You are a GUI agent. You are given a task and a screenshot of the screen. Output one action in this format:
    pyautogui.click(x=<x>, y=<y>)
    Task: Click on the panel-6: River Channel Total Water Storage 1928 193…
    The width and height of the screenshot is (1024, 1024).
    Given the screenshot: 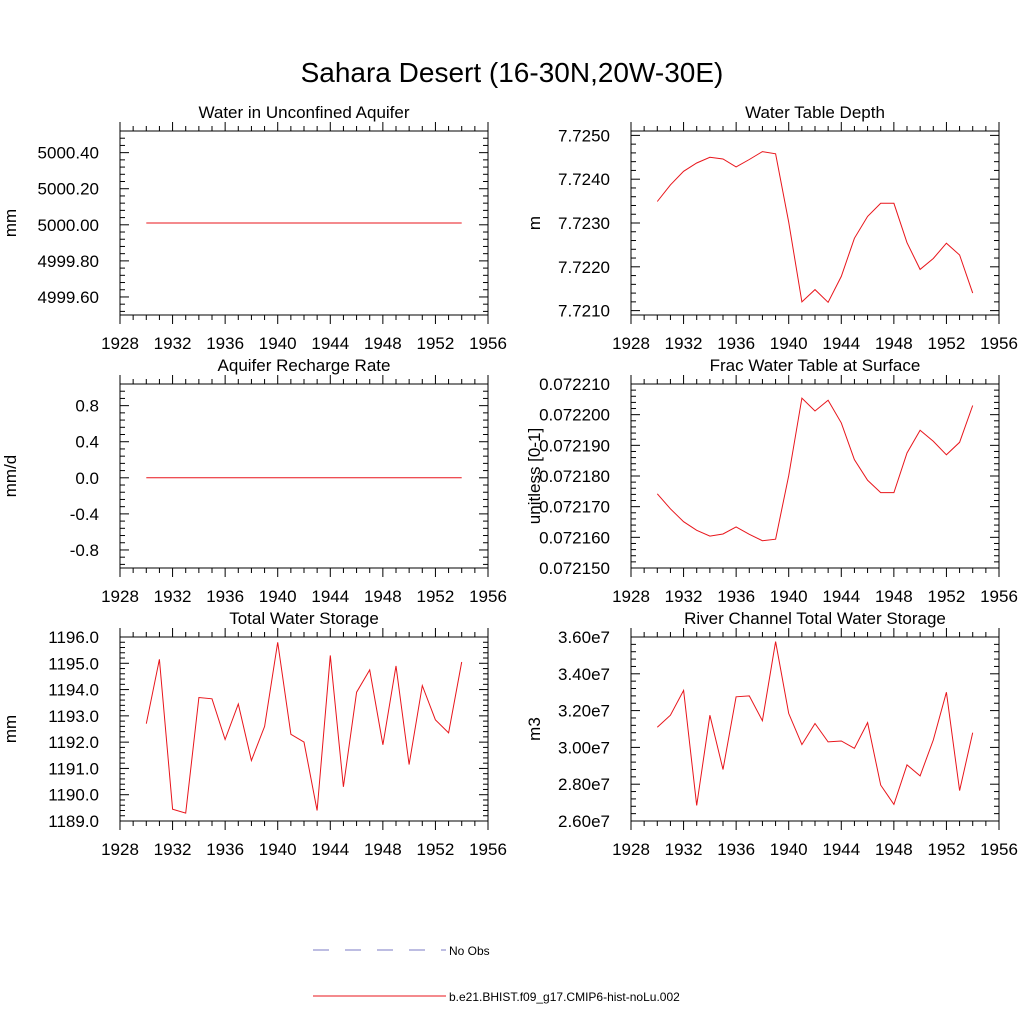 What is the action you would take?
    pyautogui.click(x=771, y=734)
    